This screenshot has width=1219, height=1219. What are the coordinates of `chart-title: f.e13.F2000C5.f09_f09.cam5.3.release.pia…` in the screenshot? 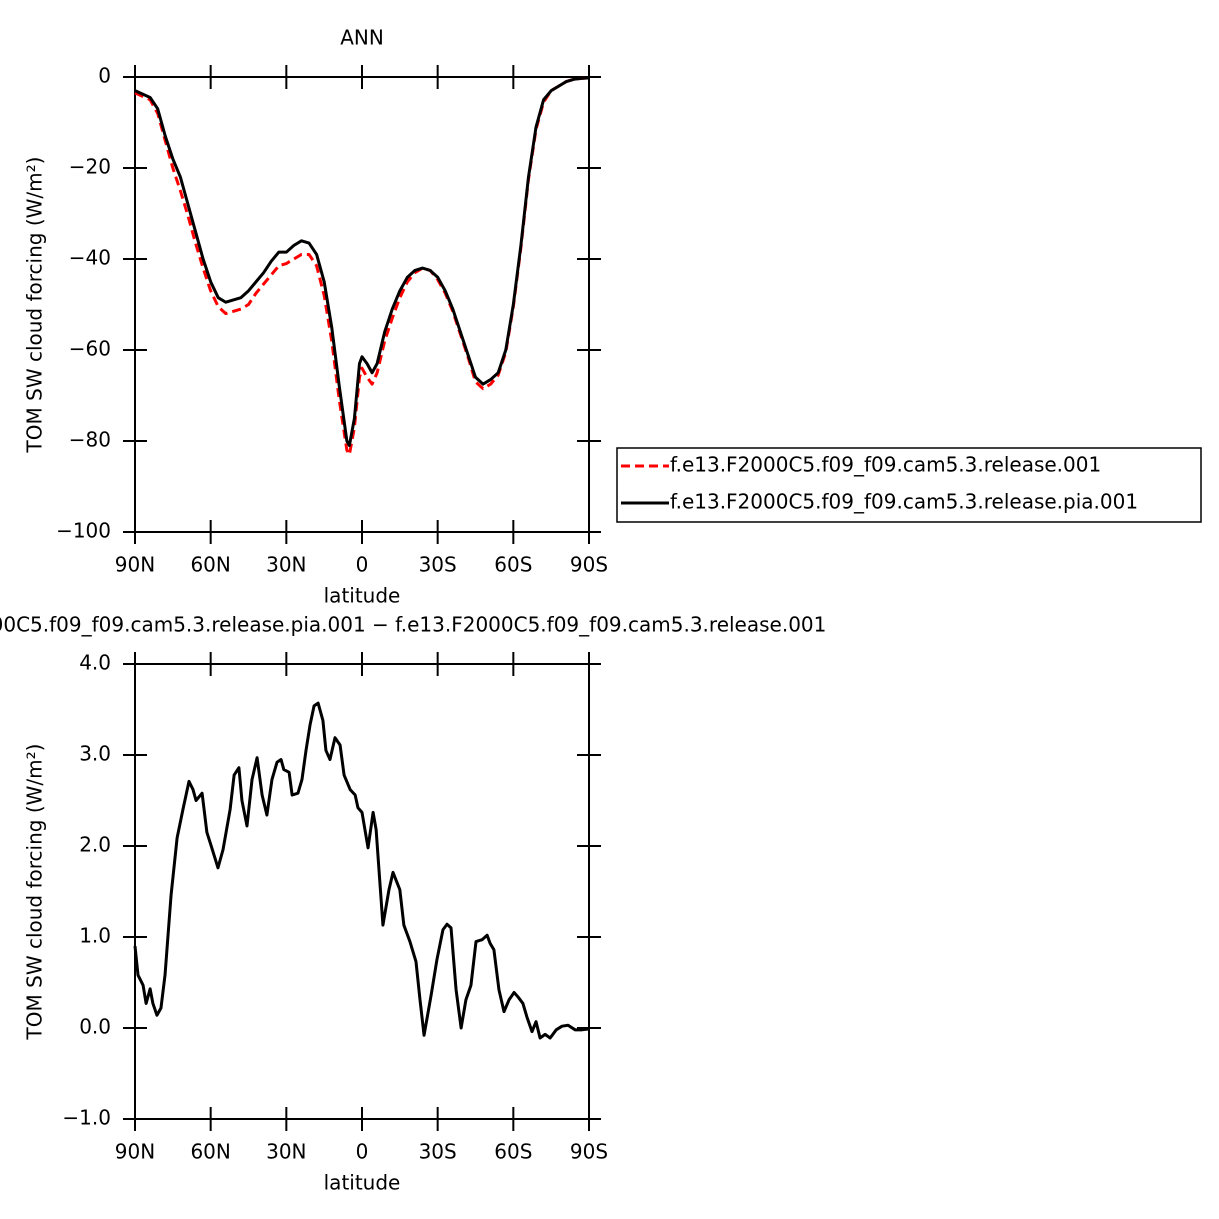 It's located at (413, 625).